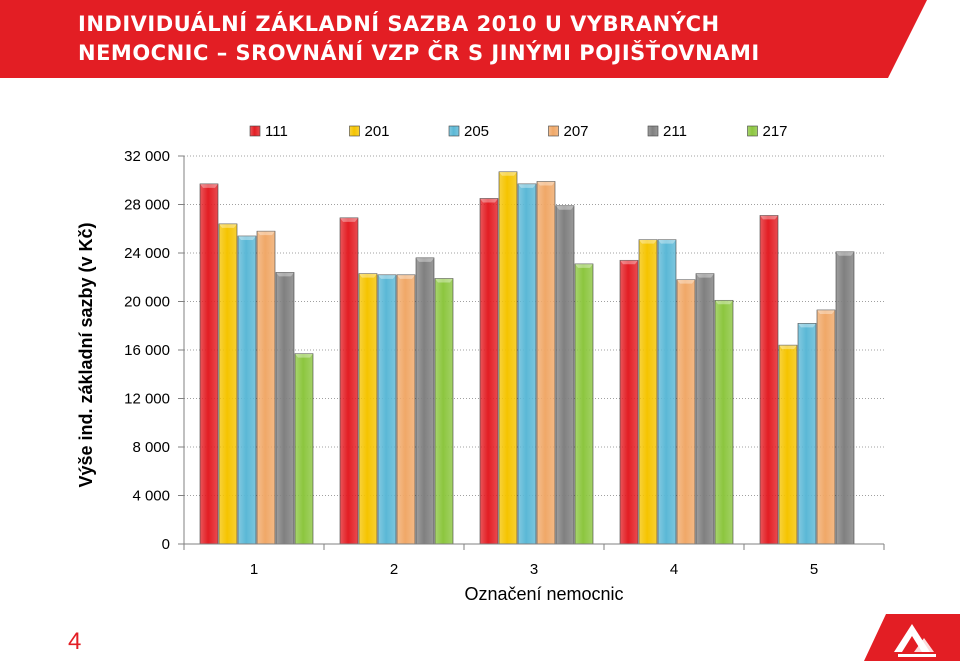 Image resolution: width=960 pixels, height=661 pixels. Describe the element at coordinates (147, 302) in the screenshot. I see `y-tick-label: 20 000` at that location.